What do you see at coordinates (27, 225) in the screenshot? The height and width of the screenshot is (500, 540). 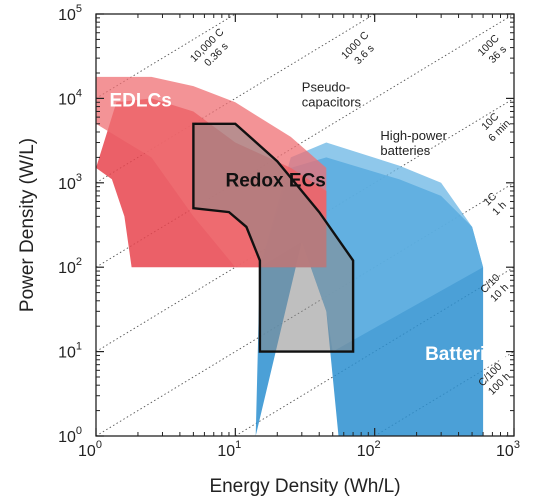 I see `y-axis-title: Power Density (W/L)` at bounding box center [27, 225].